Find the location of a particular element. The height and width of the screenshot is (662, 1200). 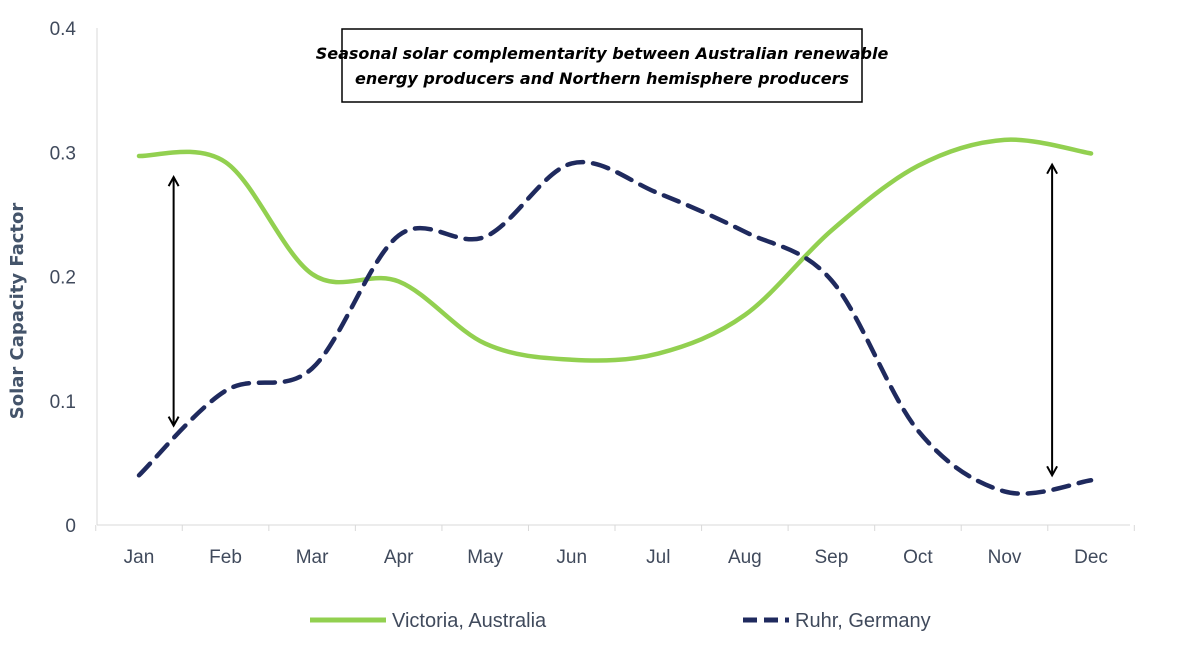

y-tick-labels: 0 0.1 0.2 0.3 0.4 is located at coordinates (63, 278).